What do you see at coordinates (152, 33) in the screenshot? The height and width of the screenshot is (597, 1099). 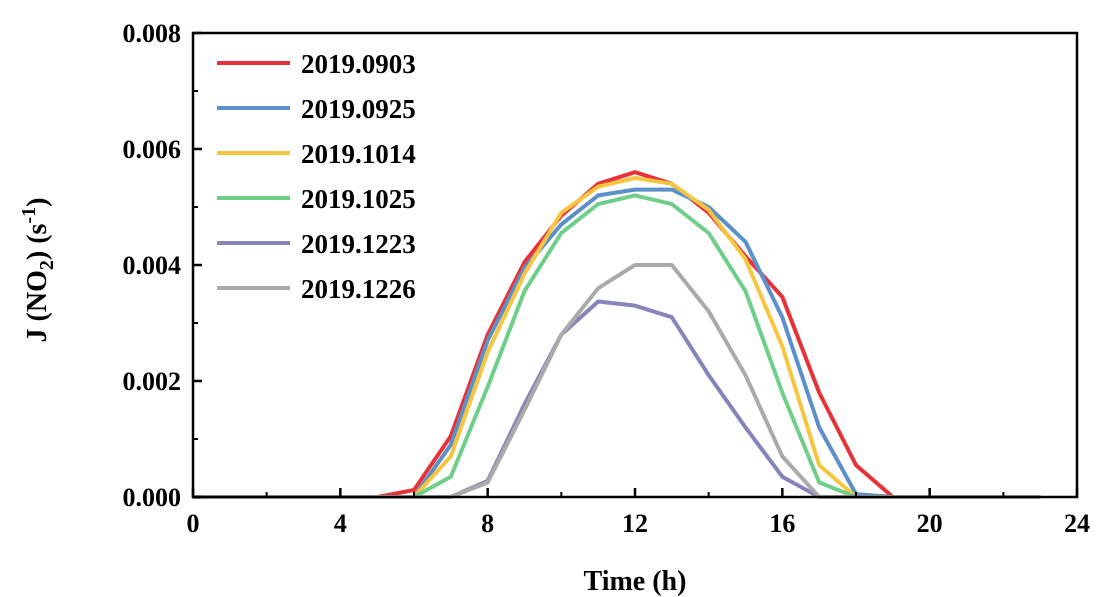 I see `y-tick-label: 0.008` at bounding box center [152, 33].